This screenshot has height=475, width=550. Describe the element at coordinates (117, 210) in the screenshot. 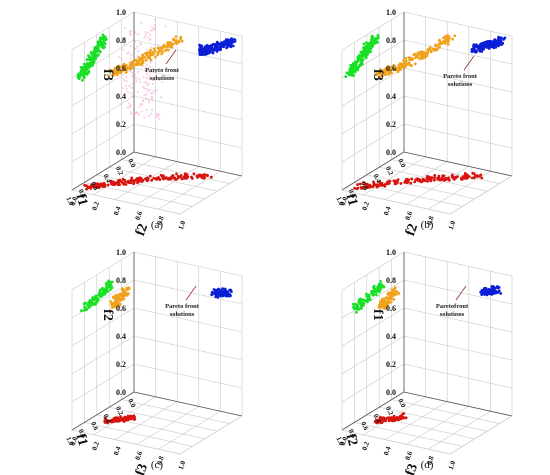

I see `y-tick-label: 0.4` at that location.